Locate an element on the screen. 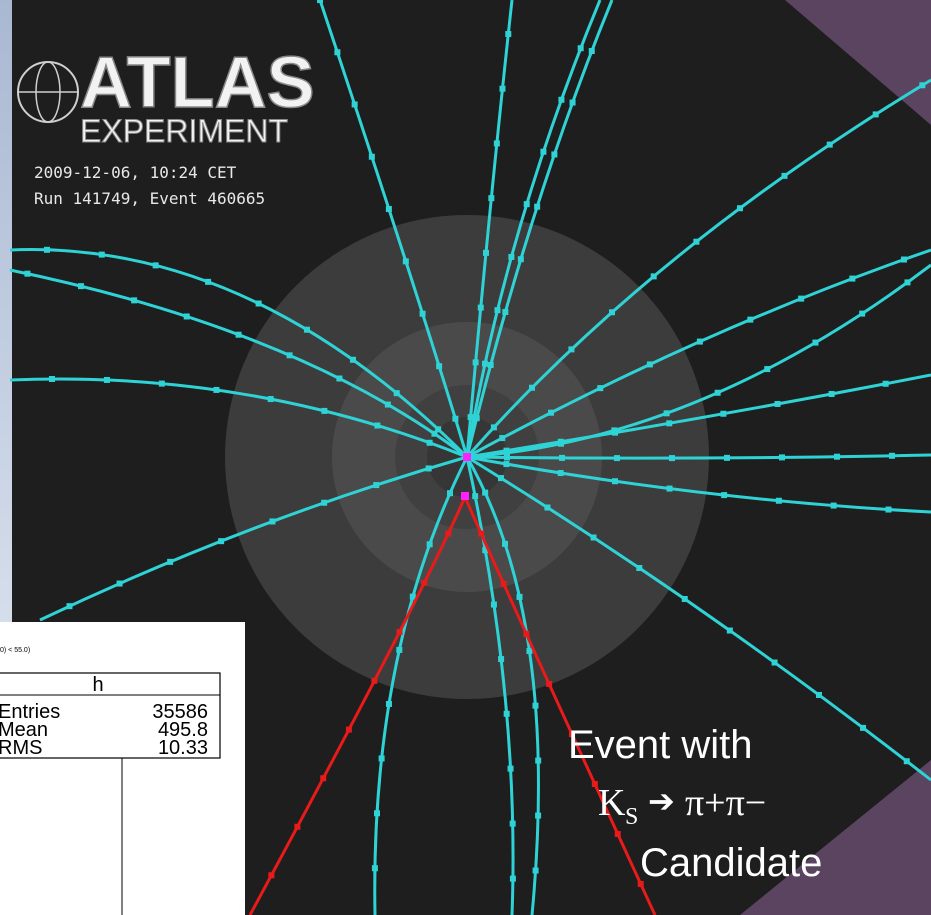 The image size is (931, 915). event-date: 2009-12-06, 10:24 CET is located at coordinates (135, 172).